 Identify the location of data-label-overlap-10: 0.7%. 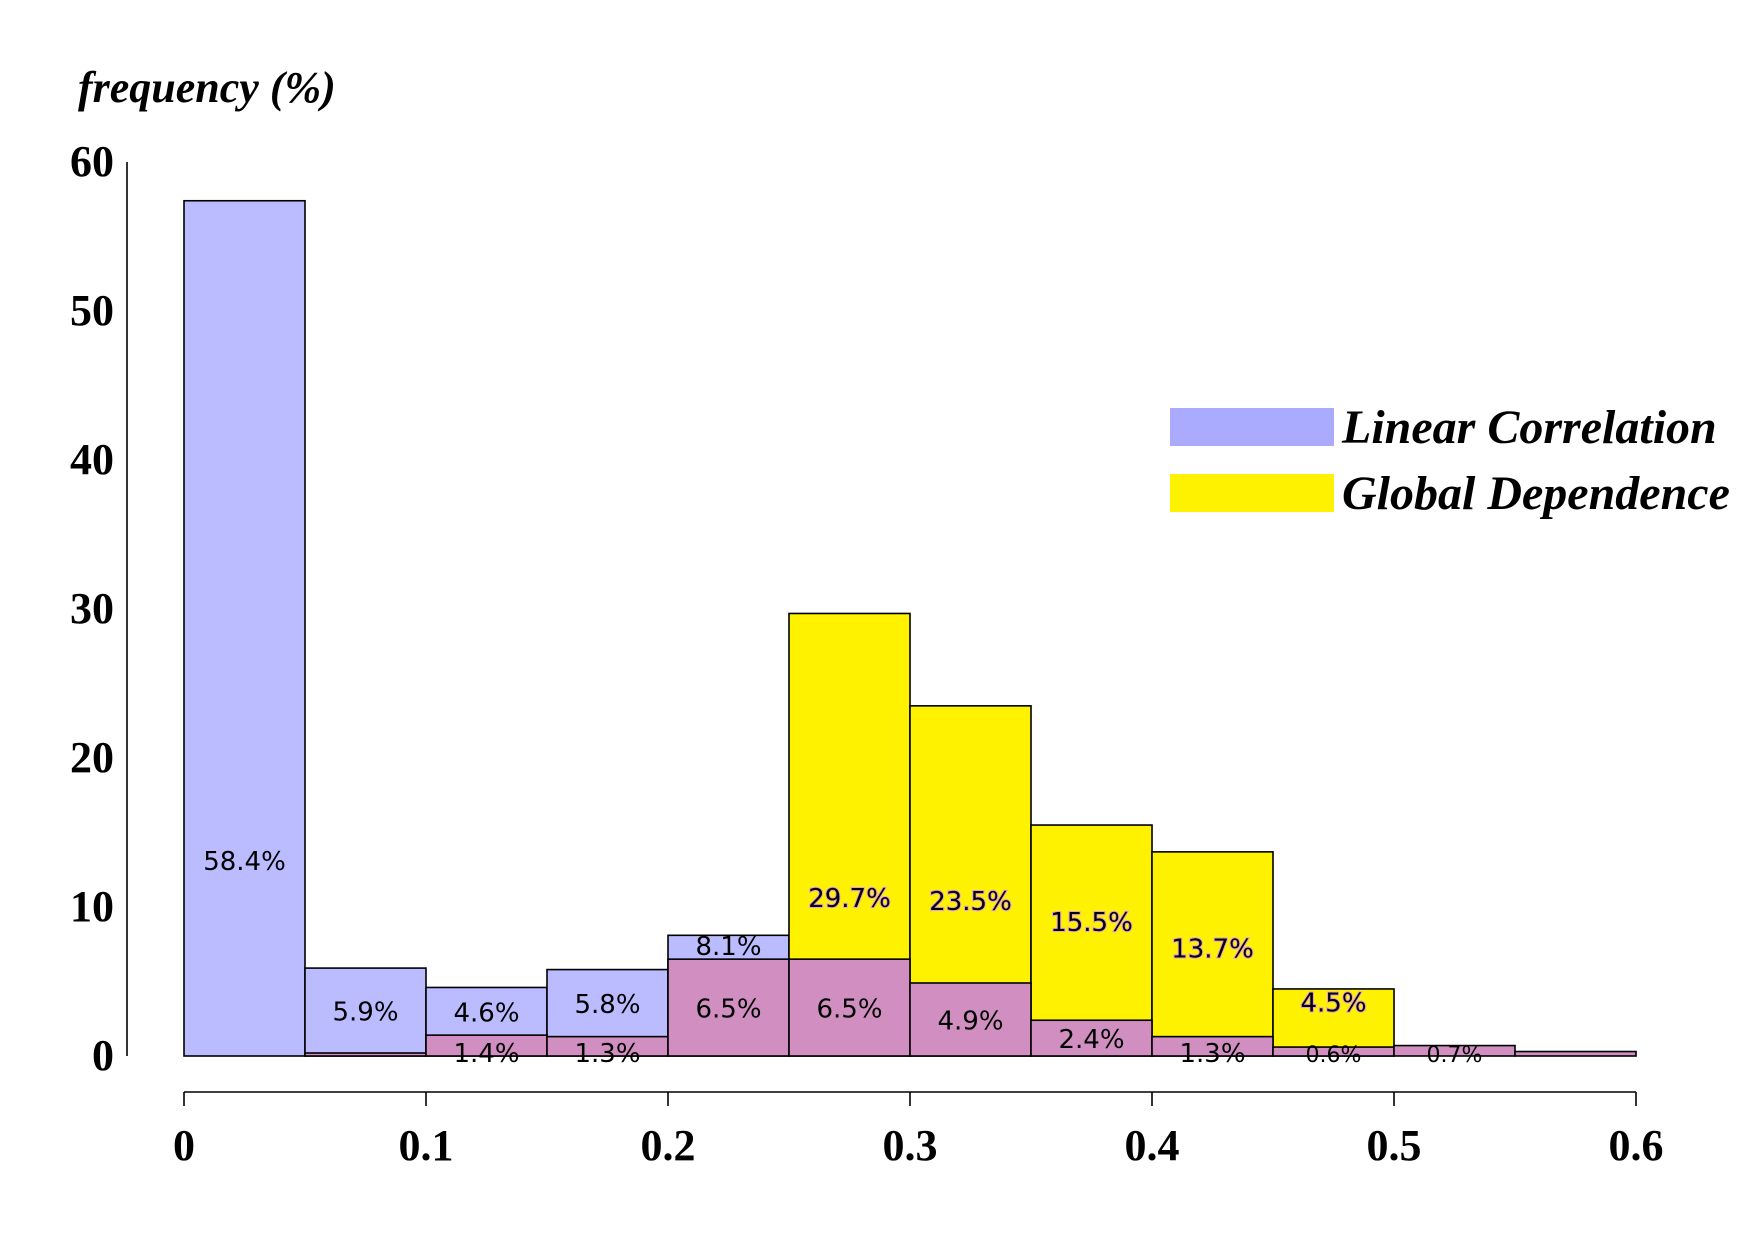
(1455, 1055).